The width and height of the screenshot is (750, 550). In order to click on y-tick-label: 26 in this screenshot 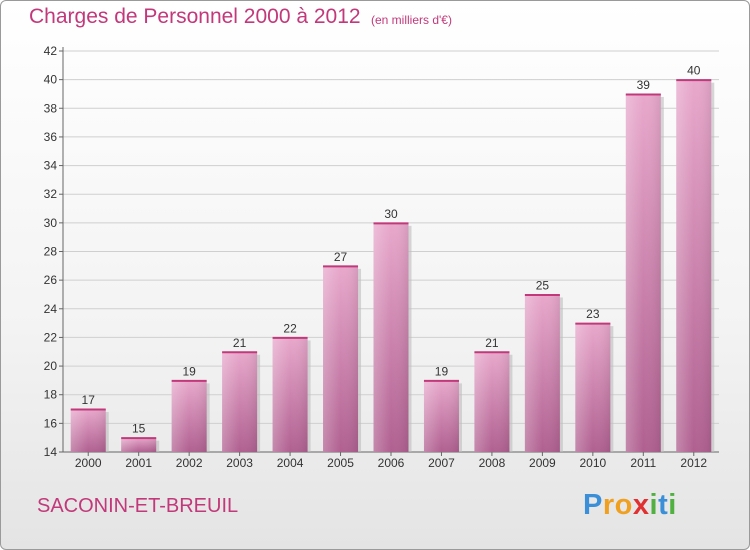, I will do `click(51, 280)`.